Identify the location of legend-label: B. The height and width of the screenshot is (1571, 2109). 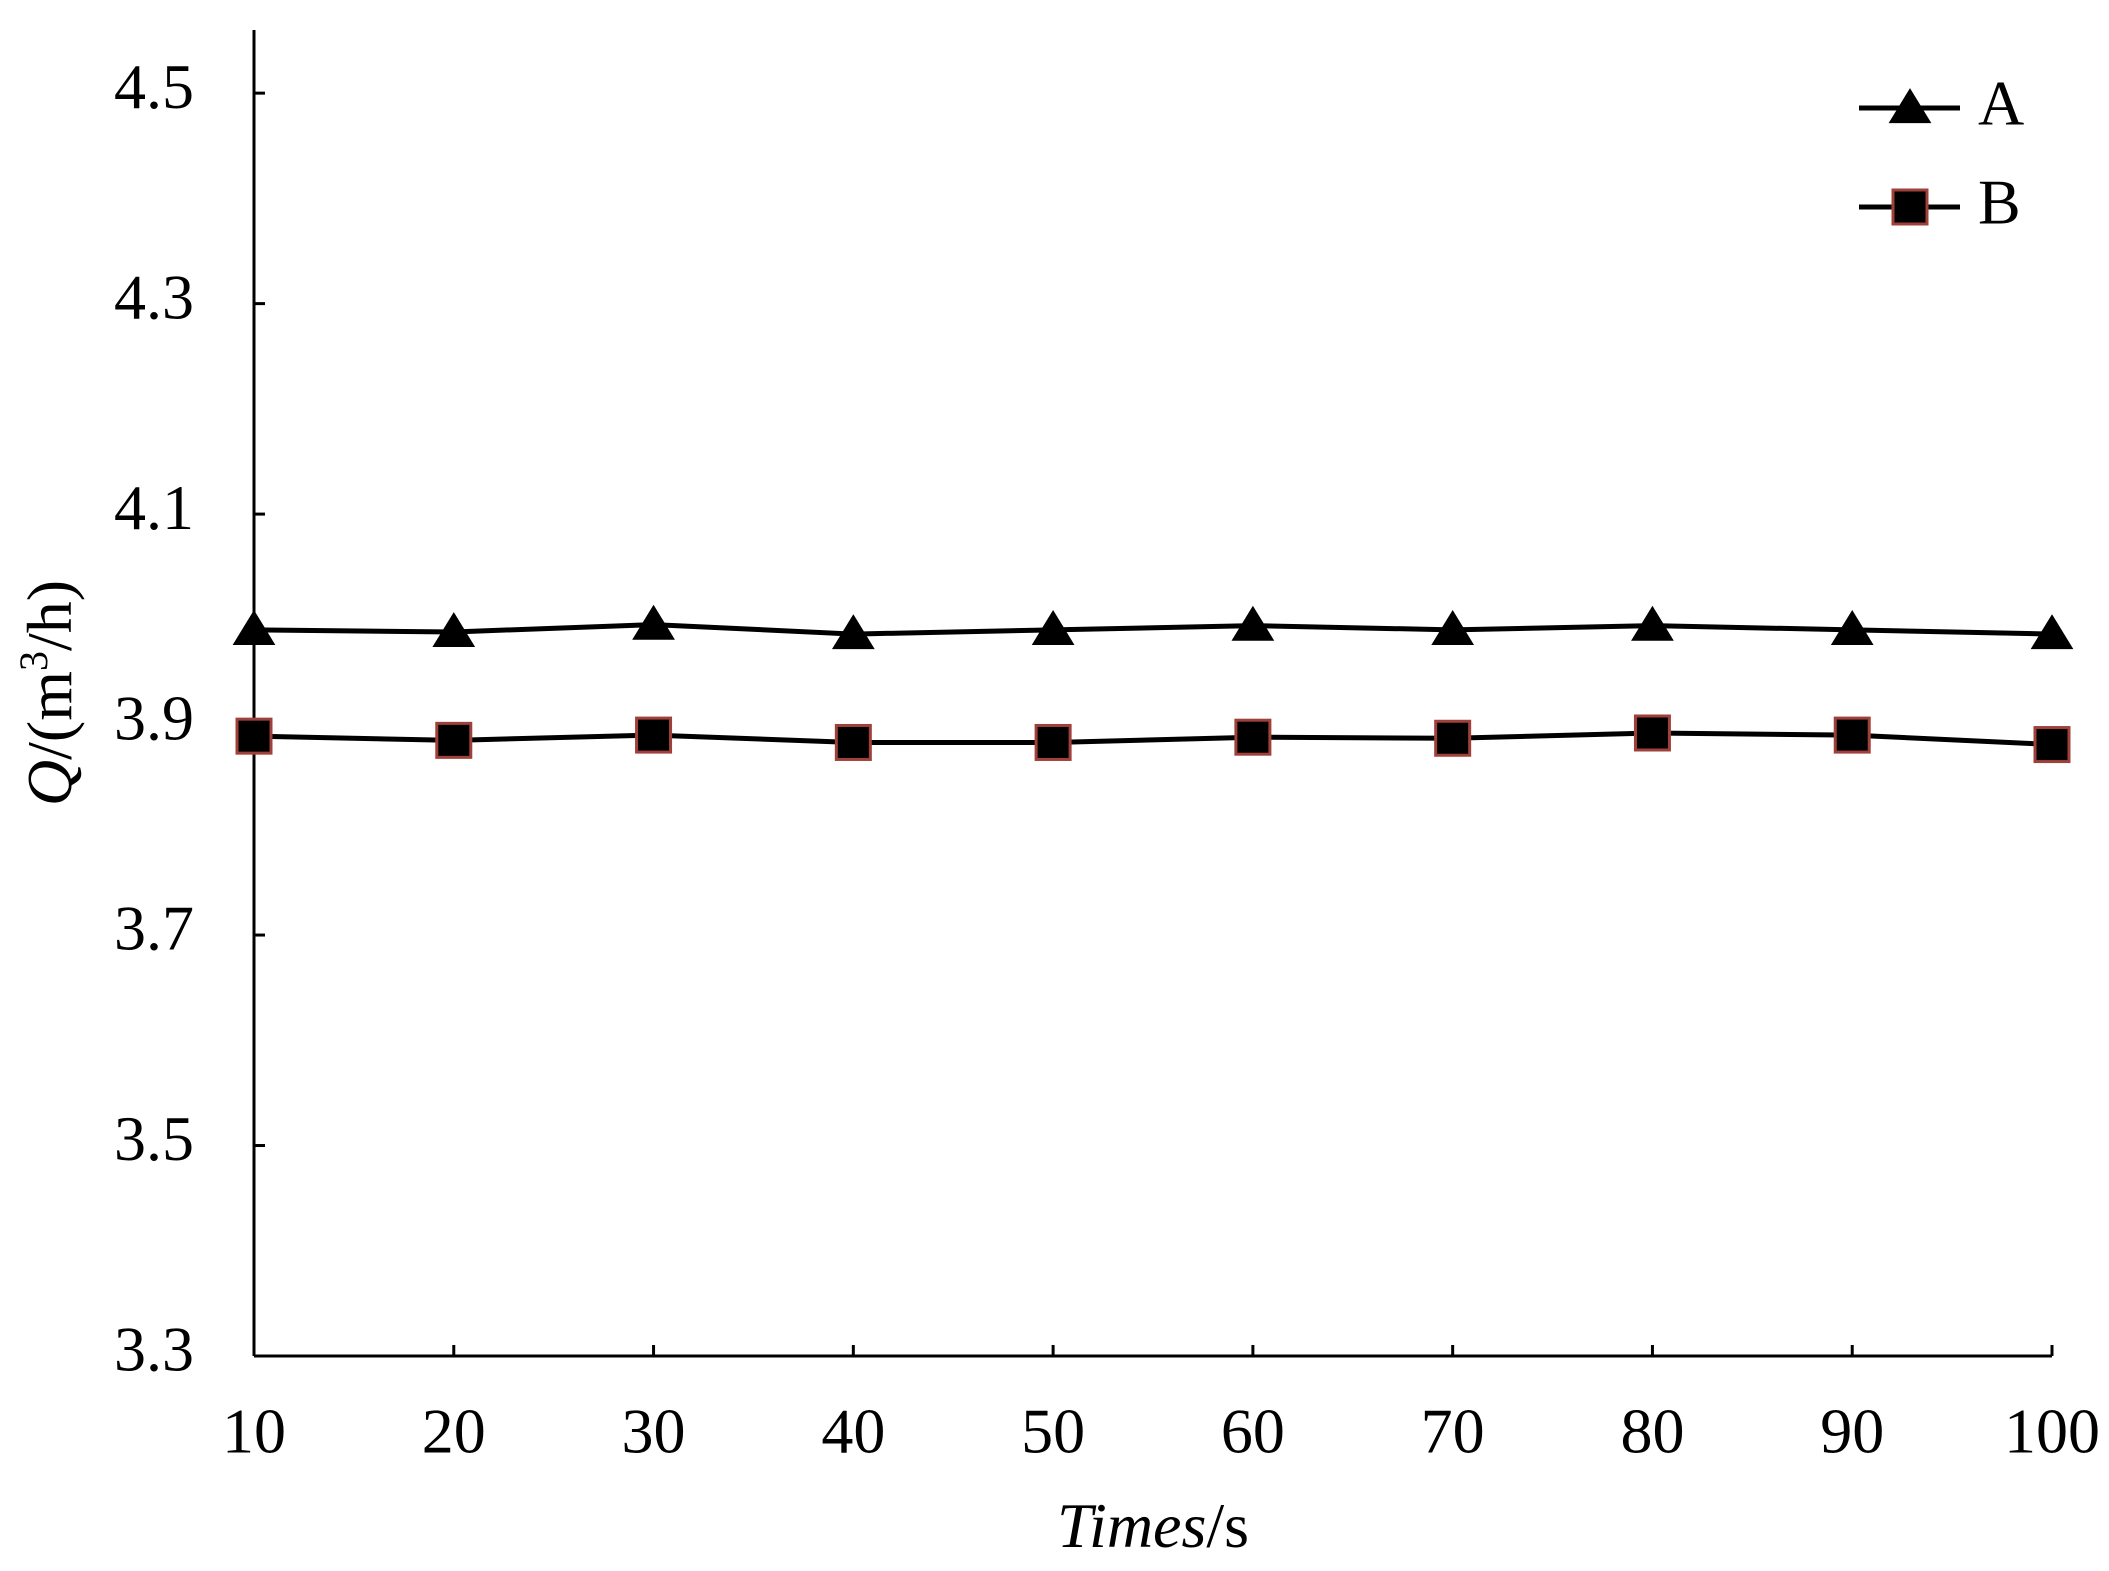
(1999, 202).